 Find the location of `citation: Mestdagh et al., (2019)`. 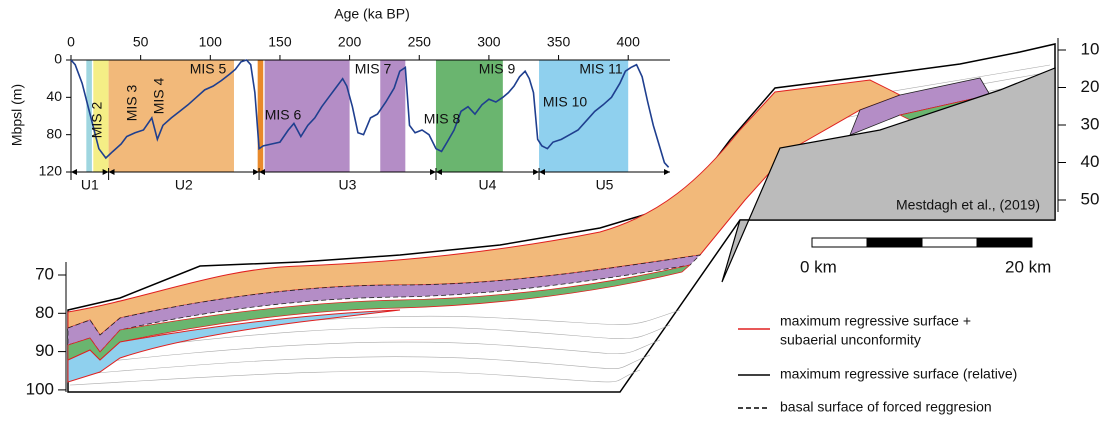

citation: Mestdagh et al., (2019) is located at coordinates (968, 205).